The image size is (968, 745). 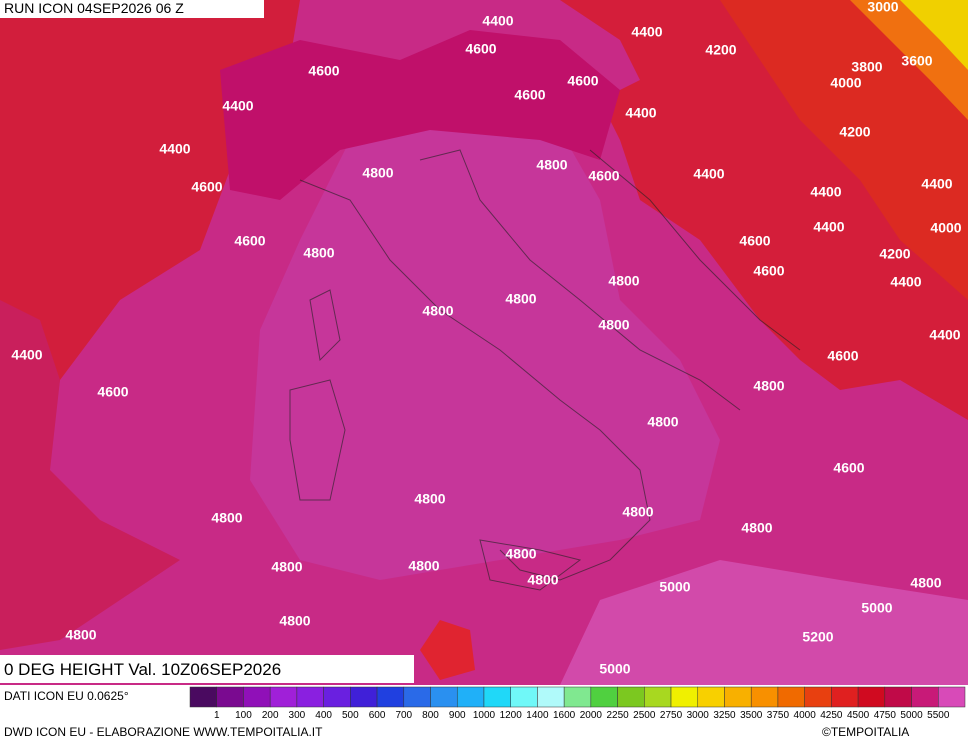 What do you see at coordinates (617, 715) in the screenshot?
I see `legend-label: 2250` at bounding box center [617, 715].